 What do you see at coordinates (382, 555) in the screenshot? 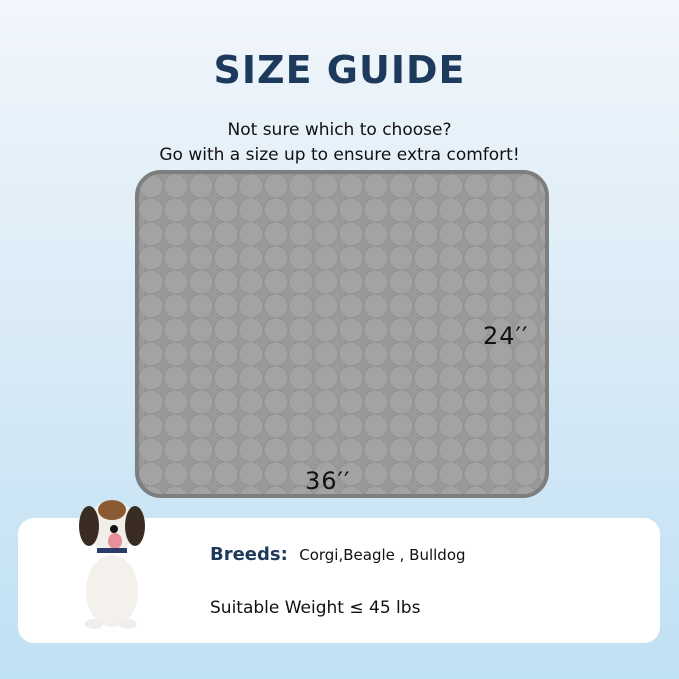
I see `breeds-value: Corgi,Beagle , Bulldog` at bounding box center [382, 555].